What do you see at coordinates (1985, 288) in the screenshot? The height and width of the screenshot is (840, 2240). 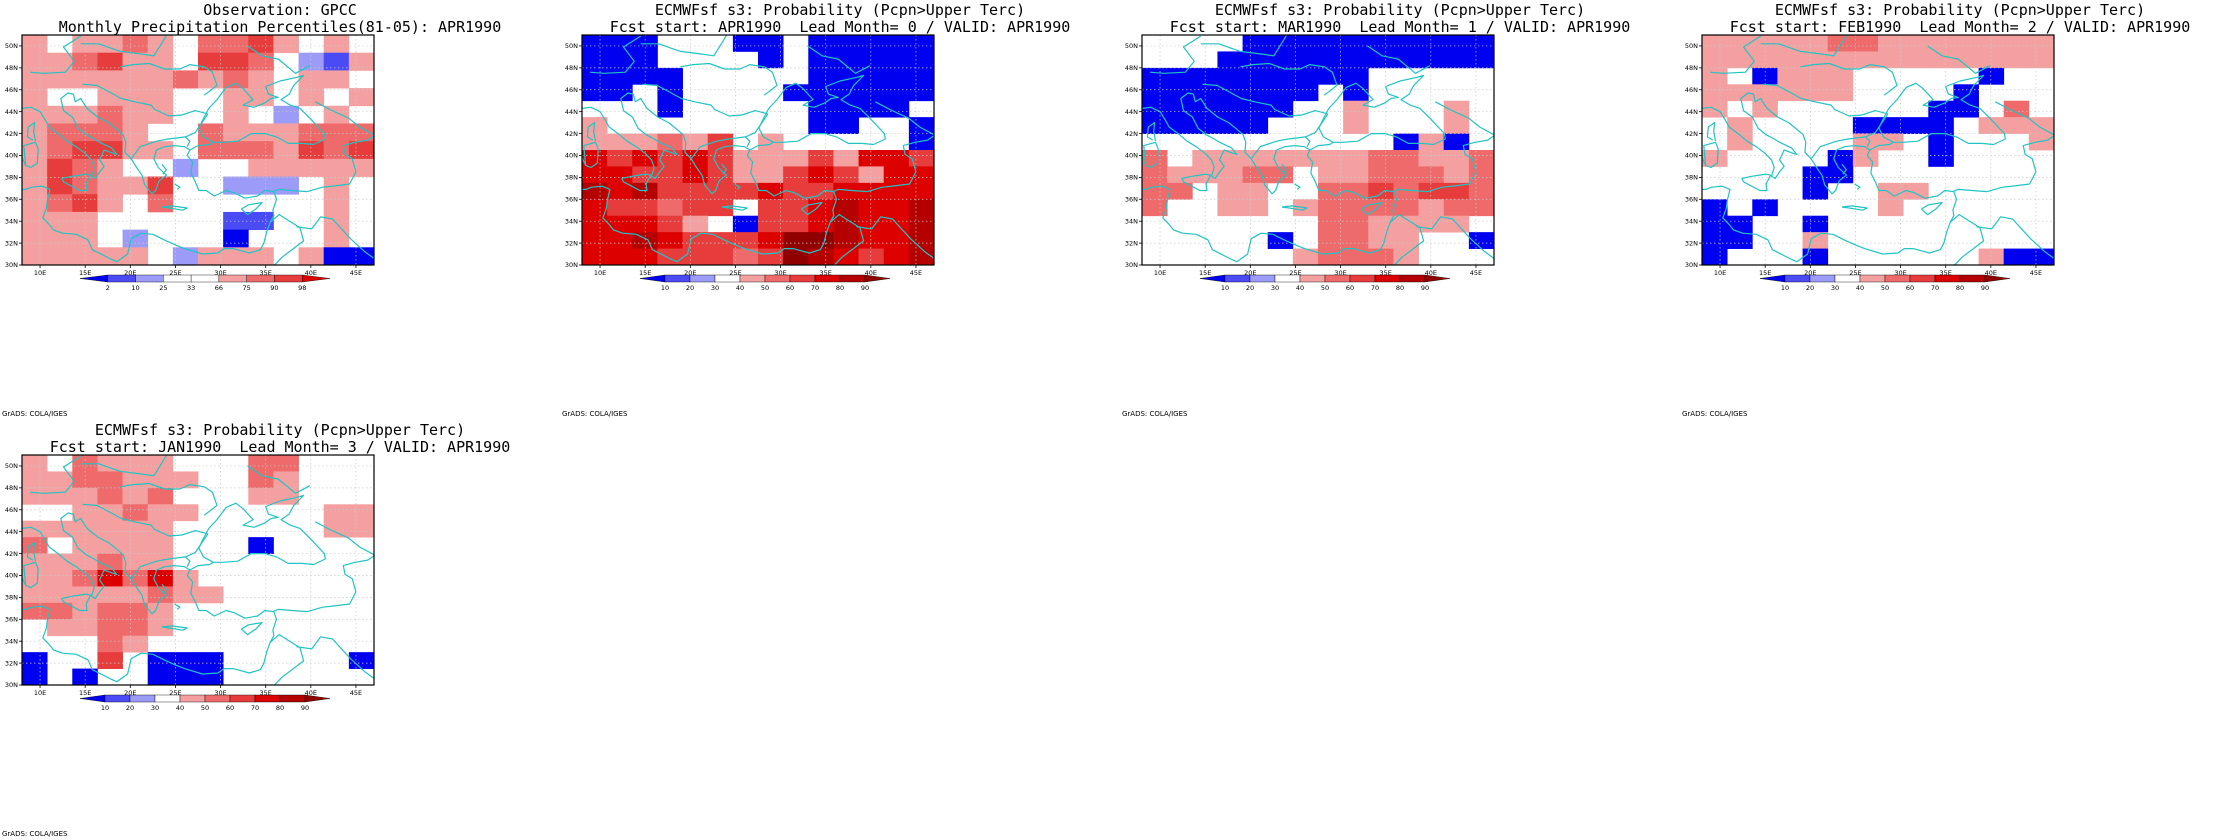 I see `colorbar-label: 90` at bounding box center [1985, 288].